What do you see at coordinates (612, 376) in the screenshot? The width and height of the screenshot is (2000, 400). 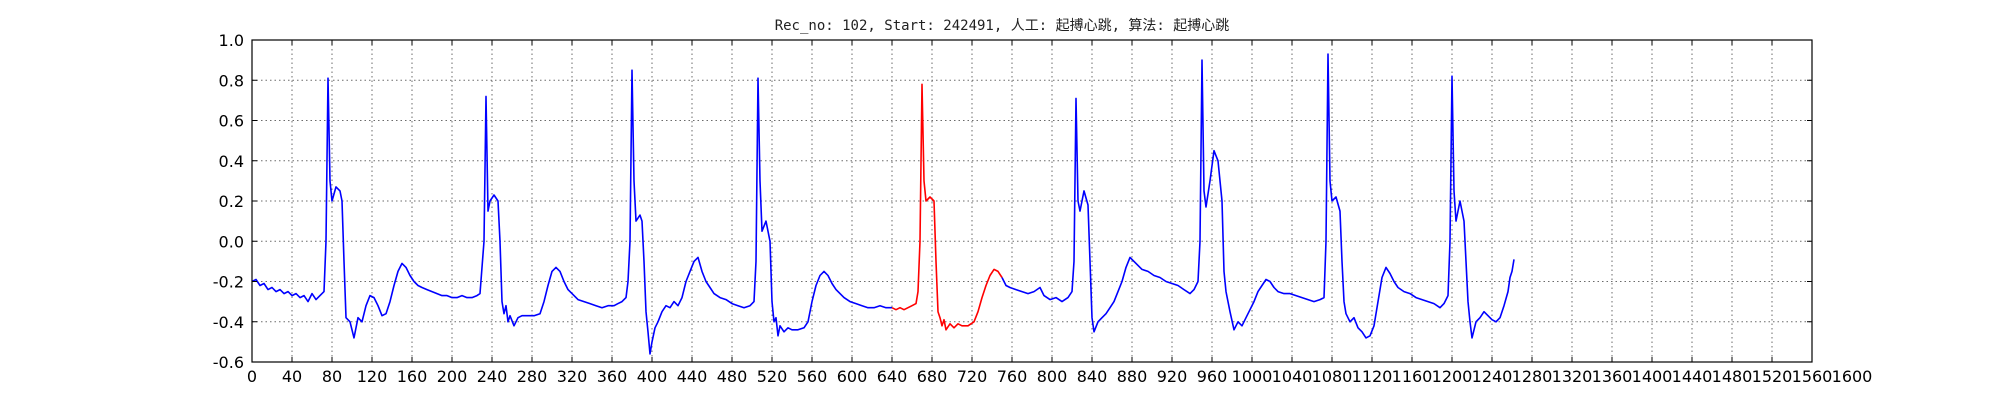 I see `x-tick-label: 360` at bounding box center [612, 376].